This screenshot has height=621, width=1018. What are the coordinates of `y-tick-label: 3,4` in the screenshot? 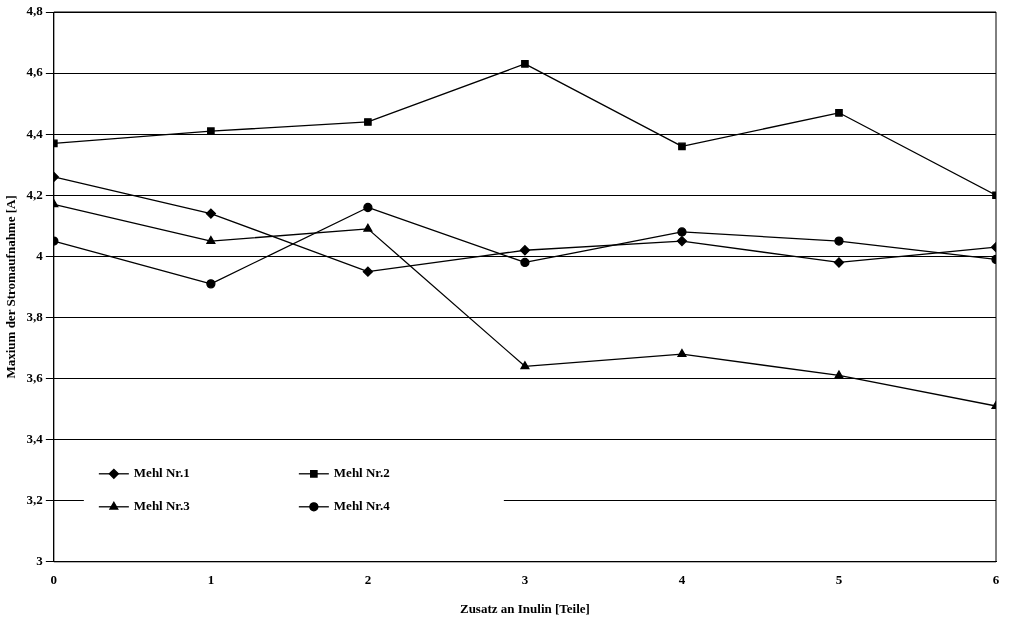 It's located at (35, 438).